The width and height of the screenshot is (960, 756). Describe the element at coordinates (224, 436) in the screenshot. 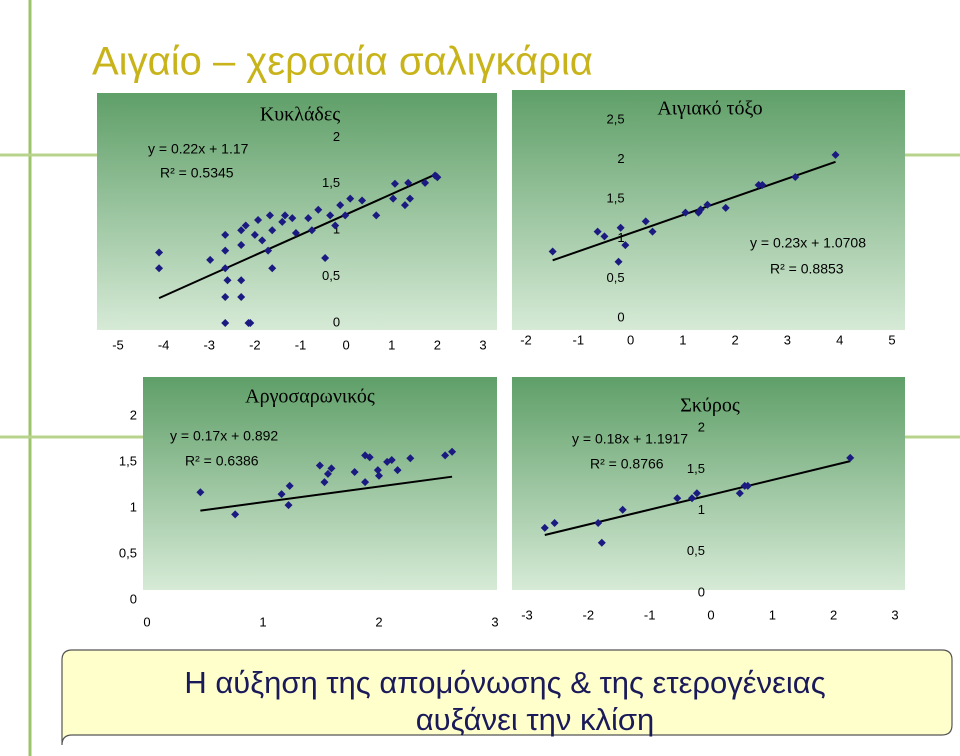

I see `trend-equation: y = 0.17x + 0.892` at that location.